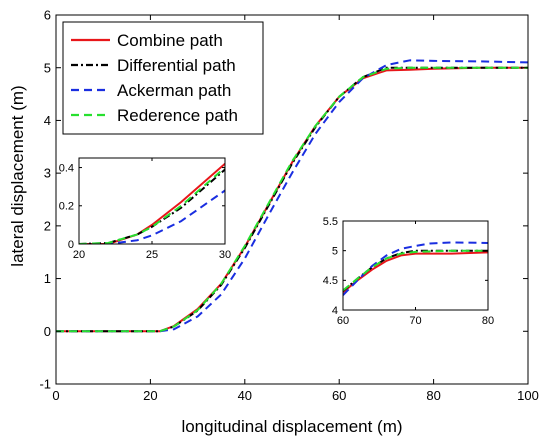 The image size is (550, 444). Describe the element at coordinates (47, 15) in the screenshot. I see `y-tick-label: 6` at that location.